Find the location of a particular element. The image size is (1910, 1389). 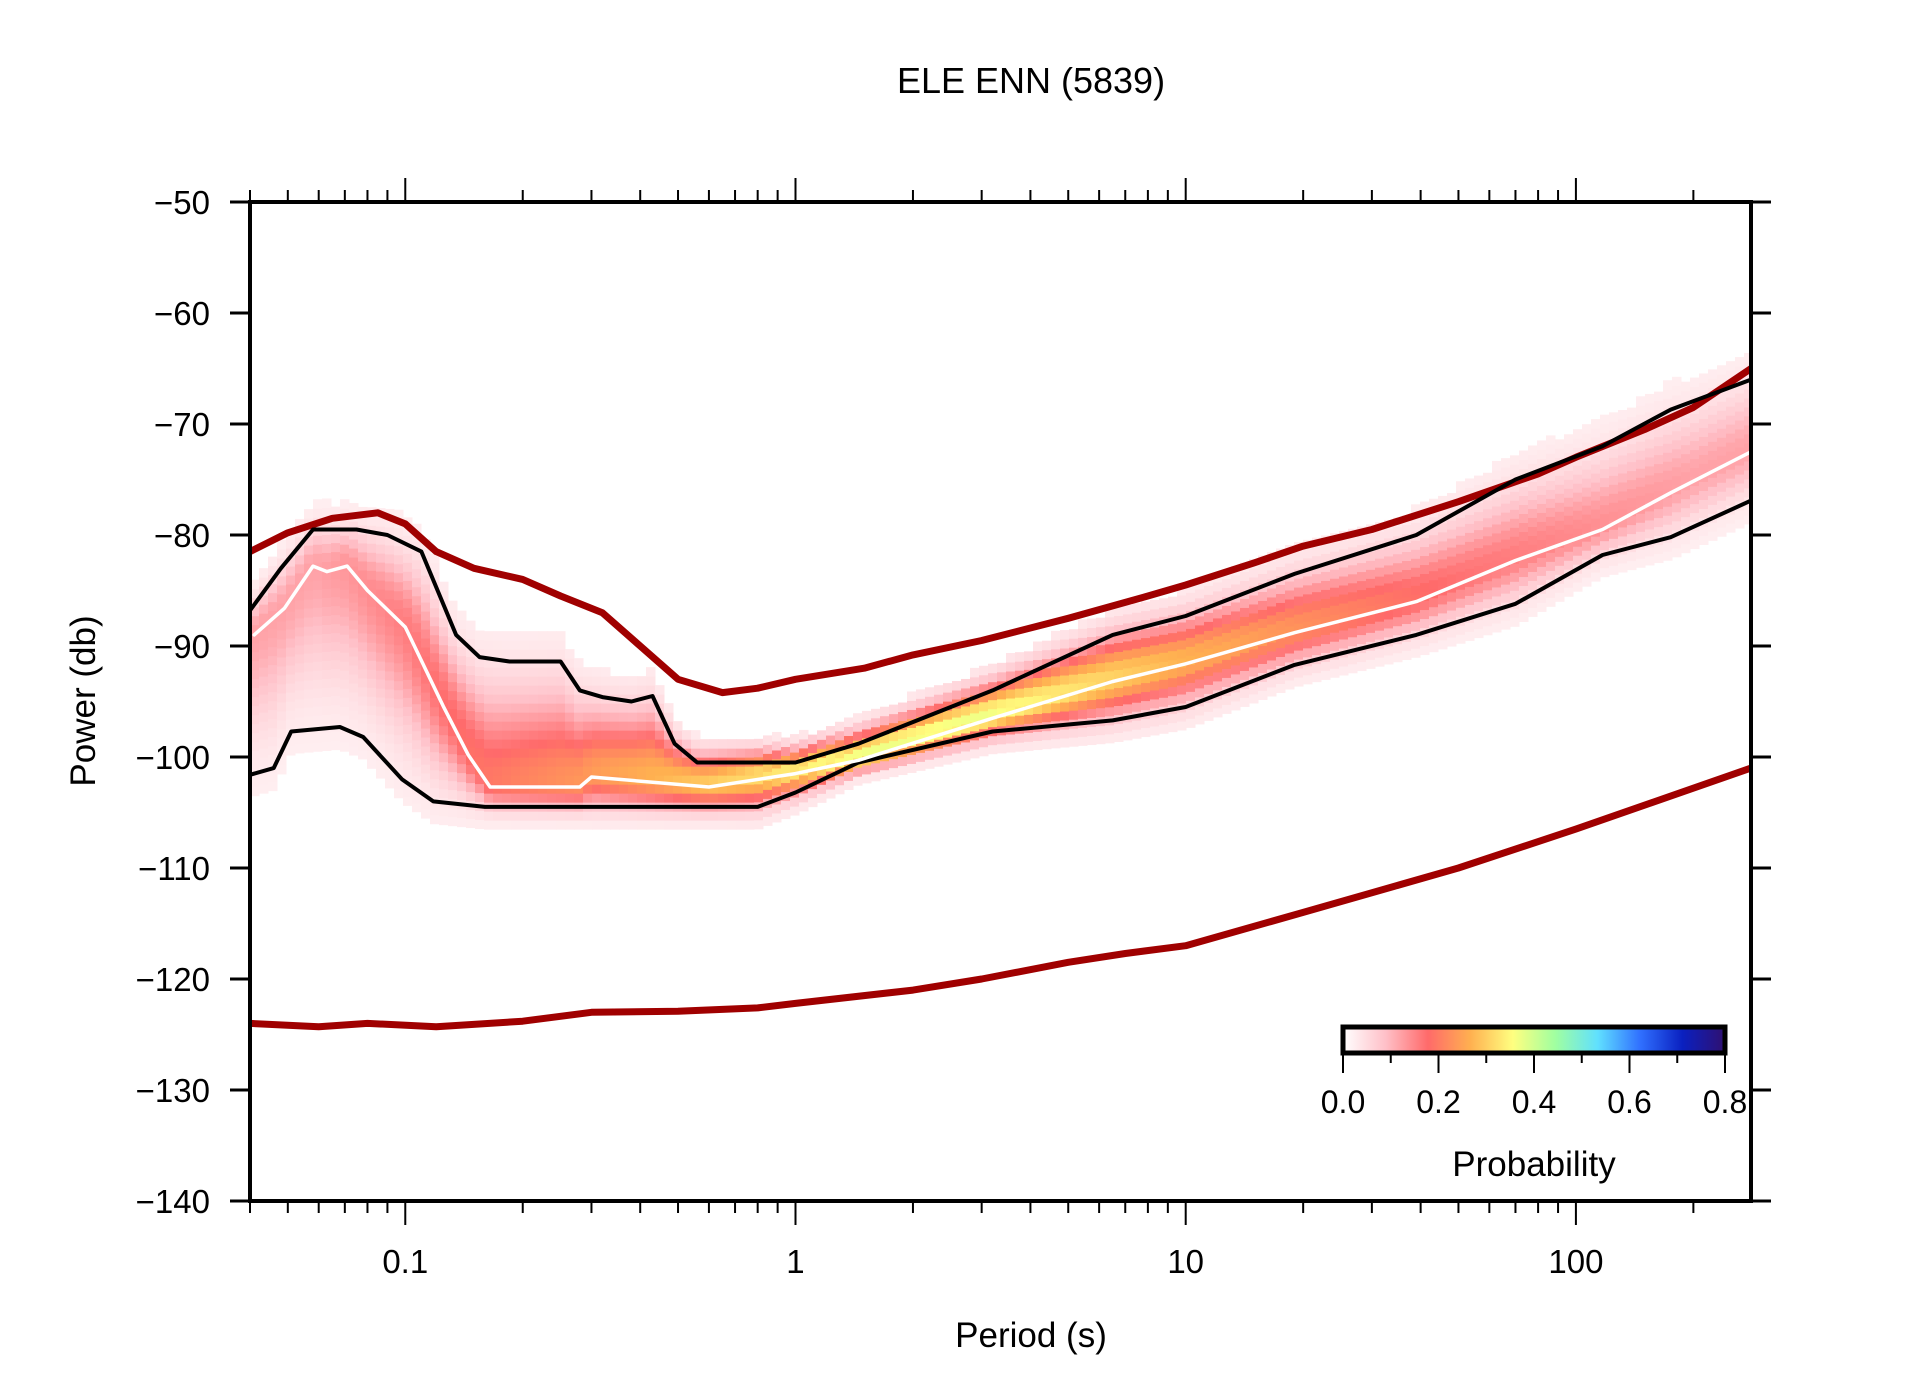

colorbar-gradient is located at coordinates (1534, 1040).